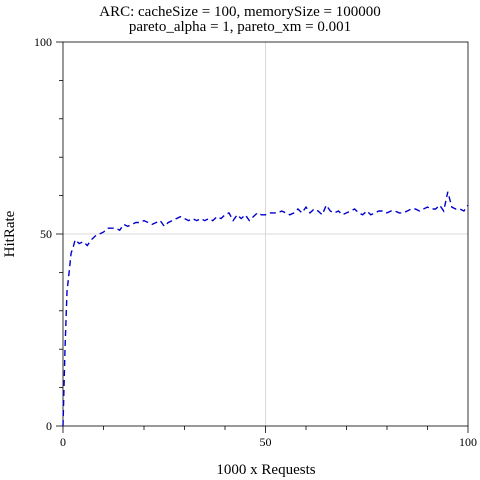  Describe the element at coordinates (240, 27) in the screenshot. I see `chart-subtitle: pareto_alpha = 1, pareto_xm = 0.001` at that location.